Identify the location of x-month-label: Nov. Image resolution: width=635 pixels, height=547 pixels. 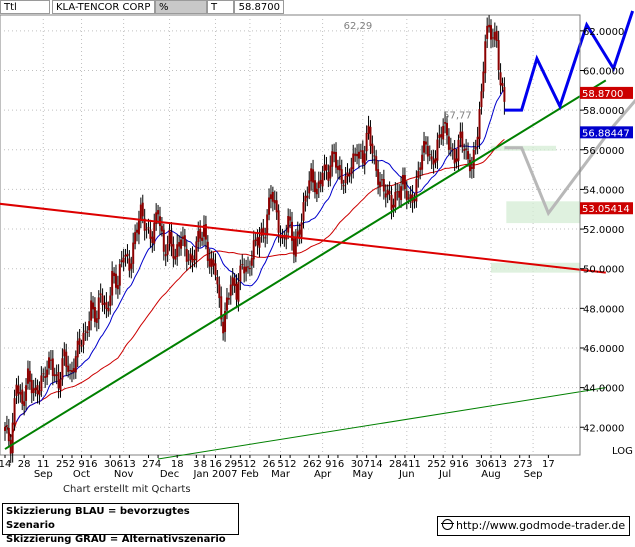
(124, 474).